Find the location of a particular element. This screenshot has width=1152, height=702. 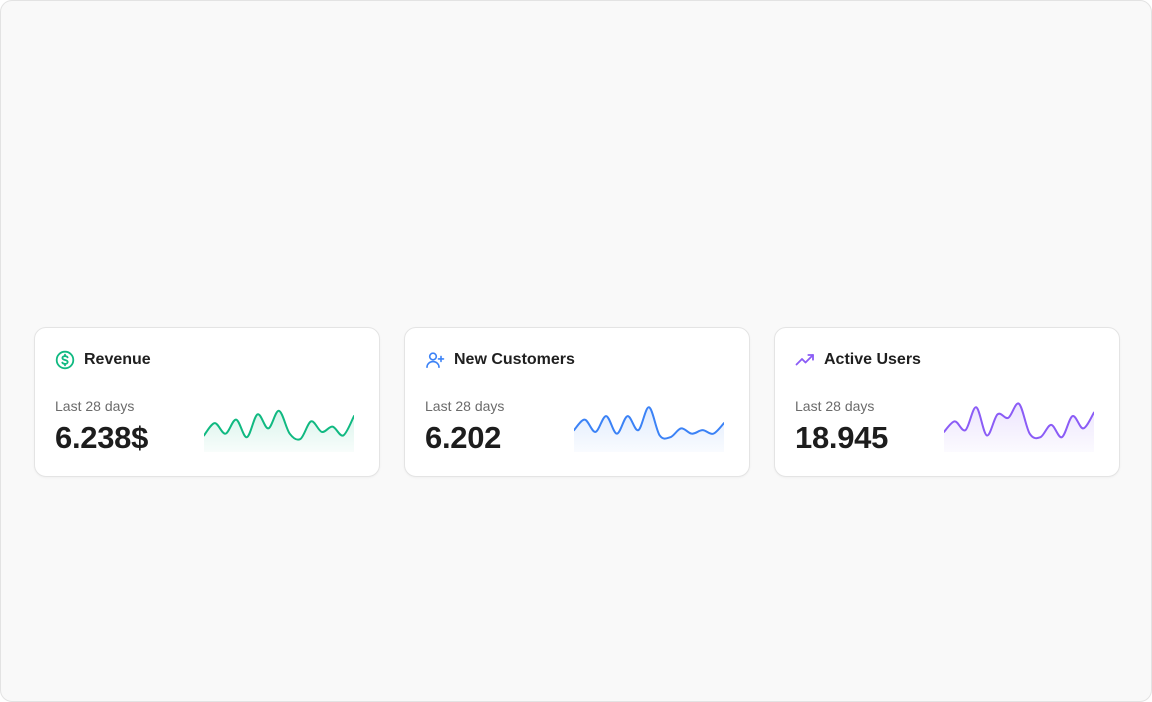

card-title: Active Users is located at coordinates (872, 359).